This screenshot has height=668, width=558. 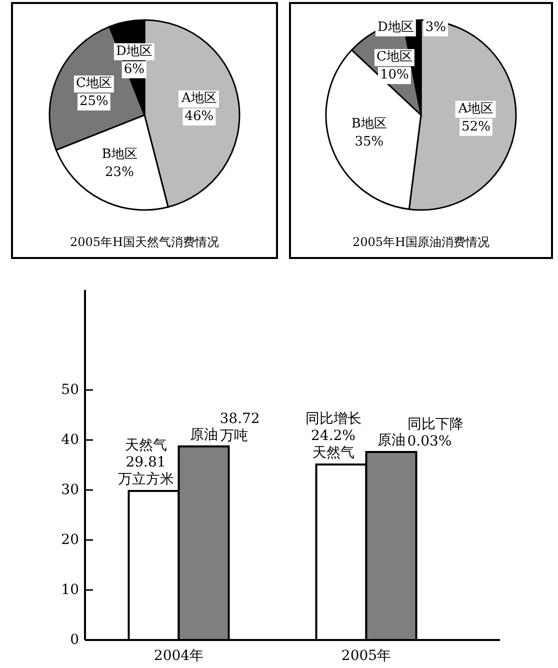 What do you see at coordinates (240, 427) in the screenshot?
I see `data-label: 38.72 万吨` at bounding box center [240, 427].